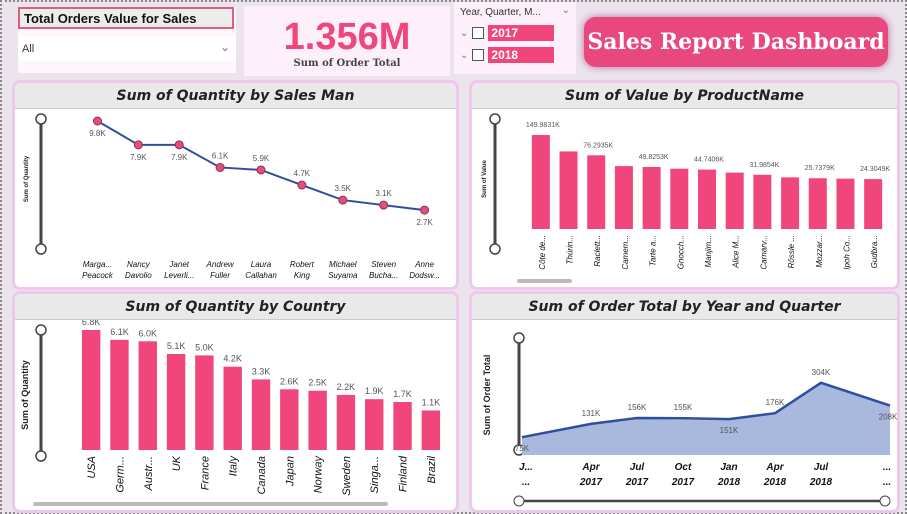 Image resolution: width=907 pixels, height=514 pixels. Describe the element at coordinates (178, 264) in the screenshot. I see `x-tick-label: Janet` at that location.